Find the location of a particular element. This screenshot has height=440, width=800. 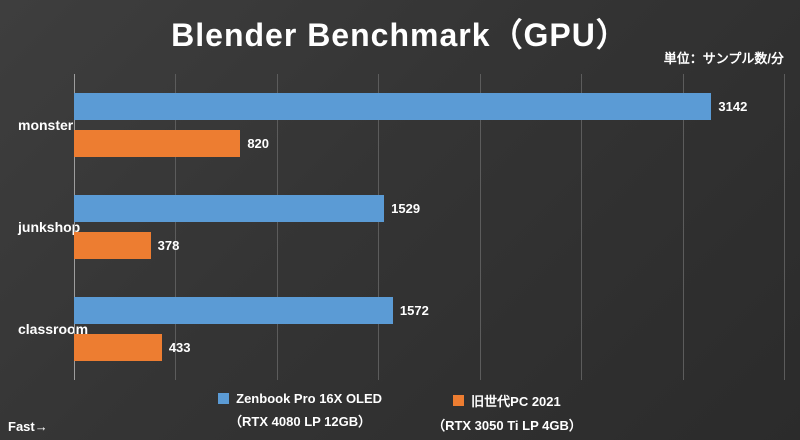

bar-row: 3142 is located at coordinates (429, 106).